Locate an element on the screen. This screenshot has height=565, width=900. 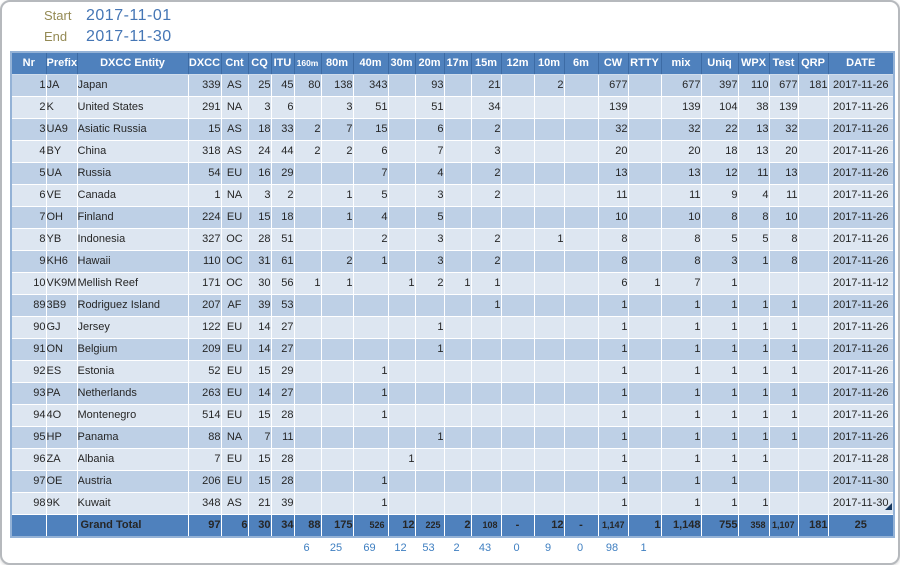
band-count-80m: 25 is located at coordinates (336, 548).